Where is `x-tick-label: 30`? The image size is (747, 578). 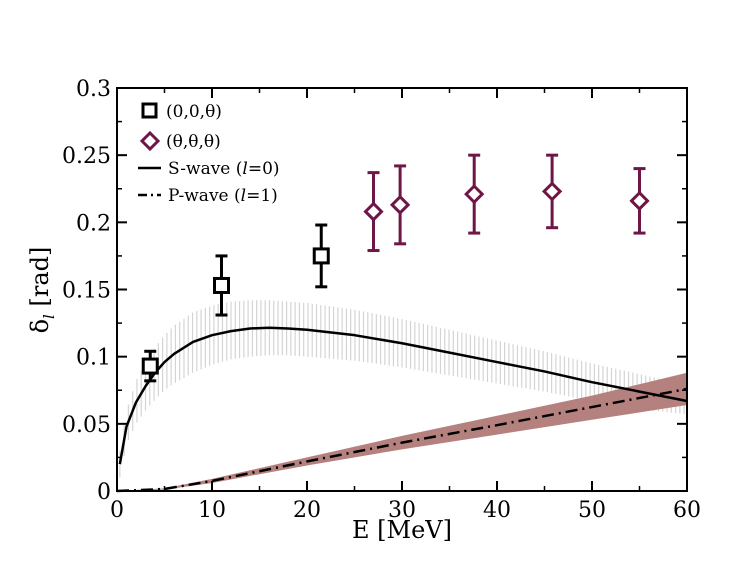
x-tick-label: 30 is located at coordinates (402, 510).